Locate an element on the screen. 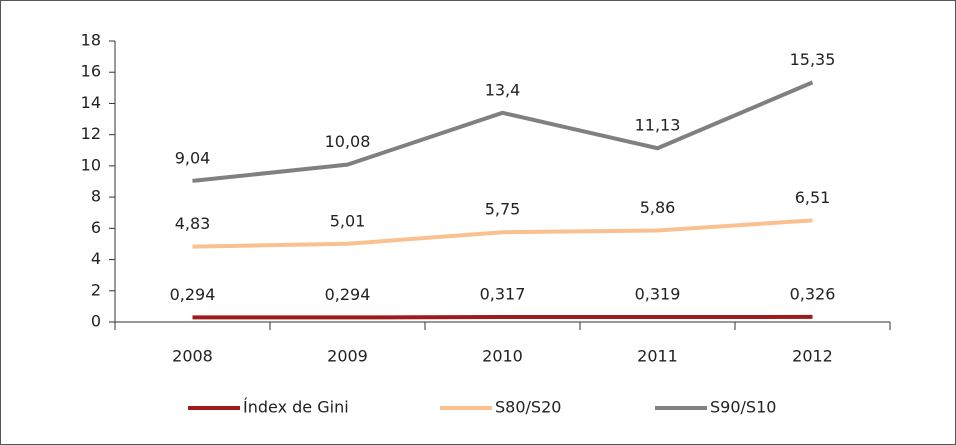 This screenshot has height=445, width=956. data-label: 10,08 is located at coordinates (348, 141).